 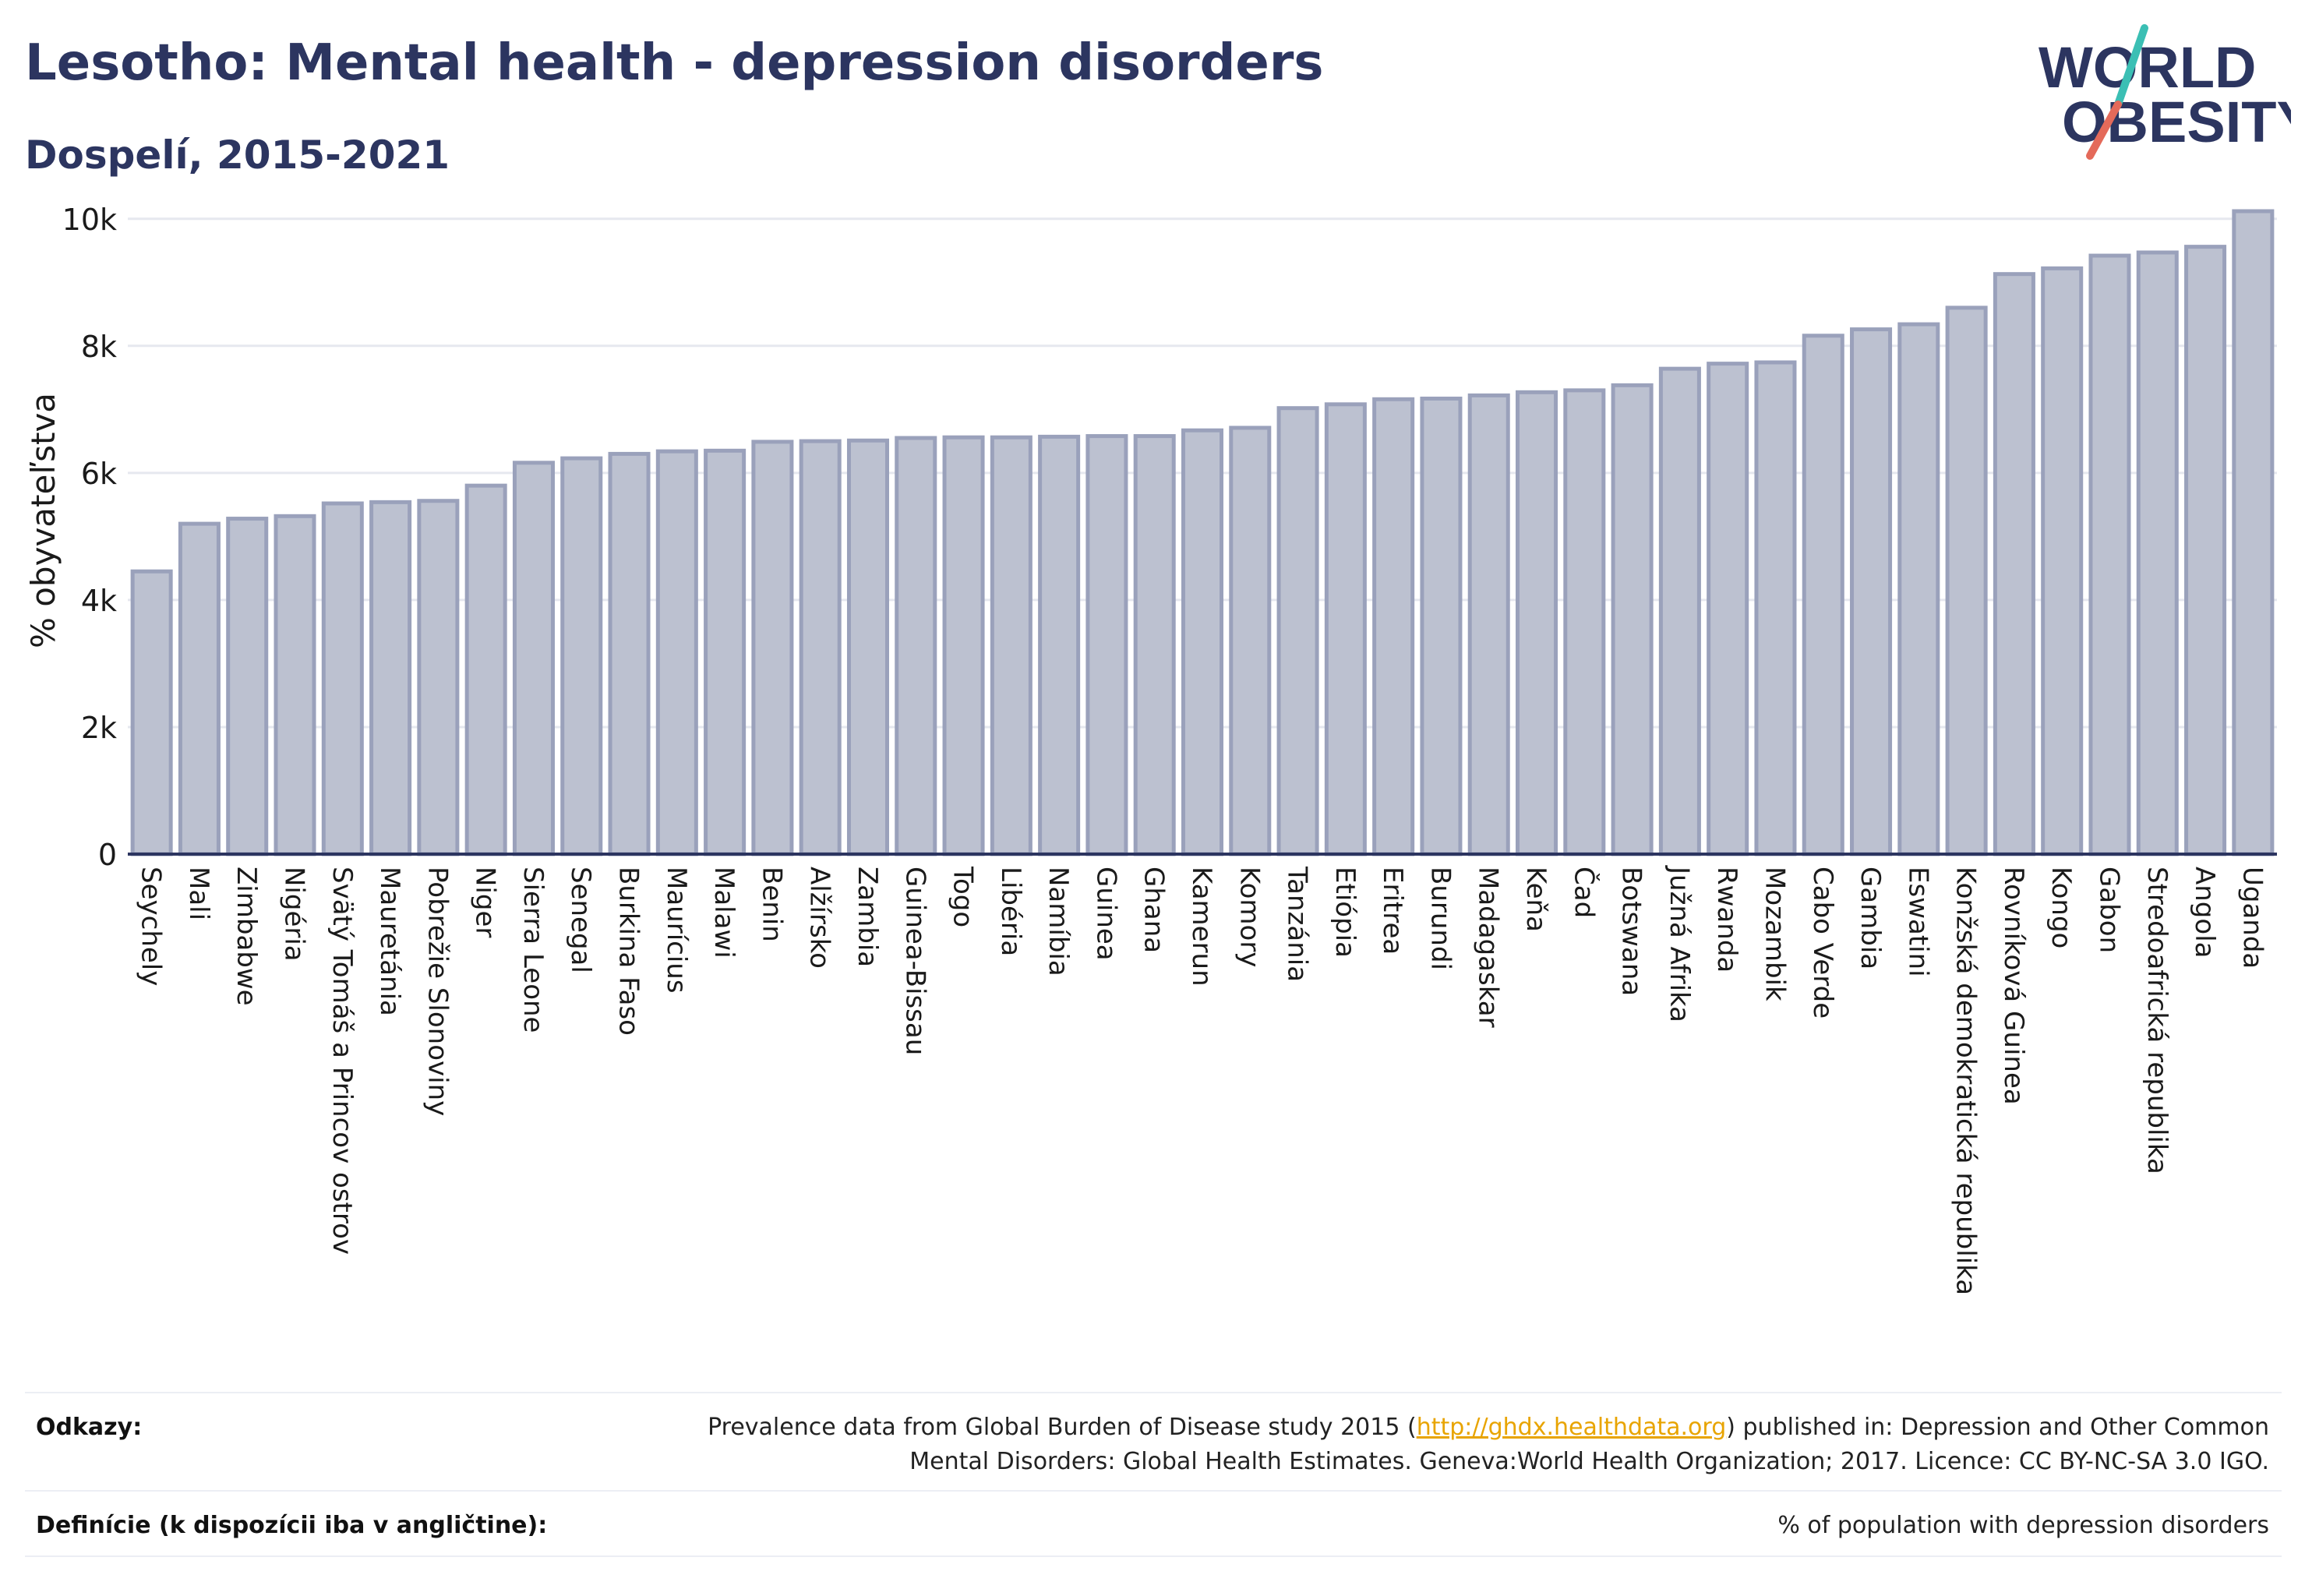 I want to click on x-tick-label: Uganda, so click(x=2252, y=918).